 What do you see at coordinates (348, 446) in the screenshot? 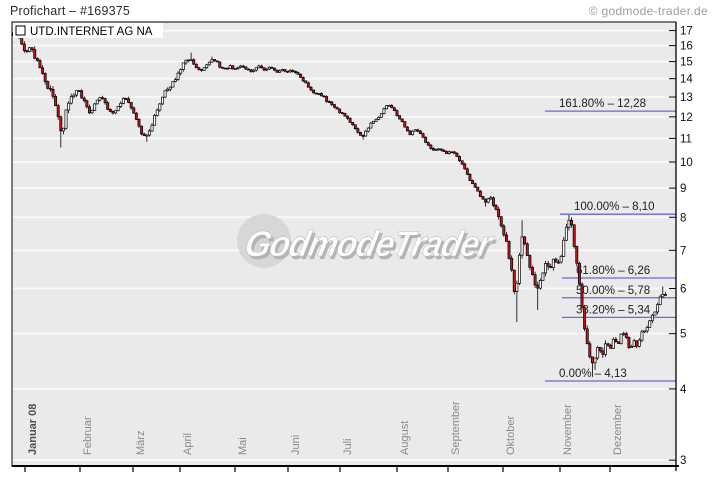
I see `month-label: Juli` at bounding box center [348, 446].